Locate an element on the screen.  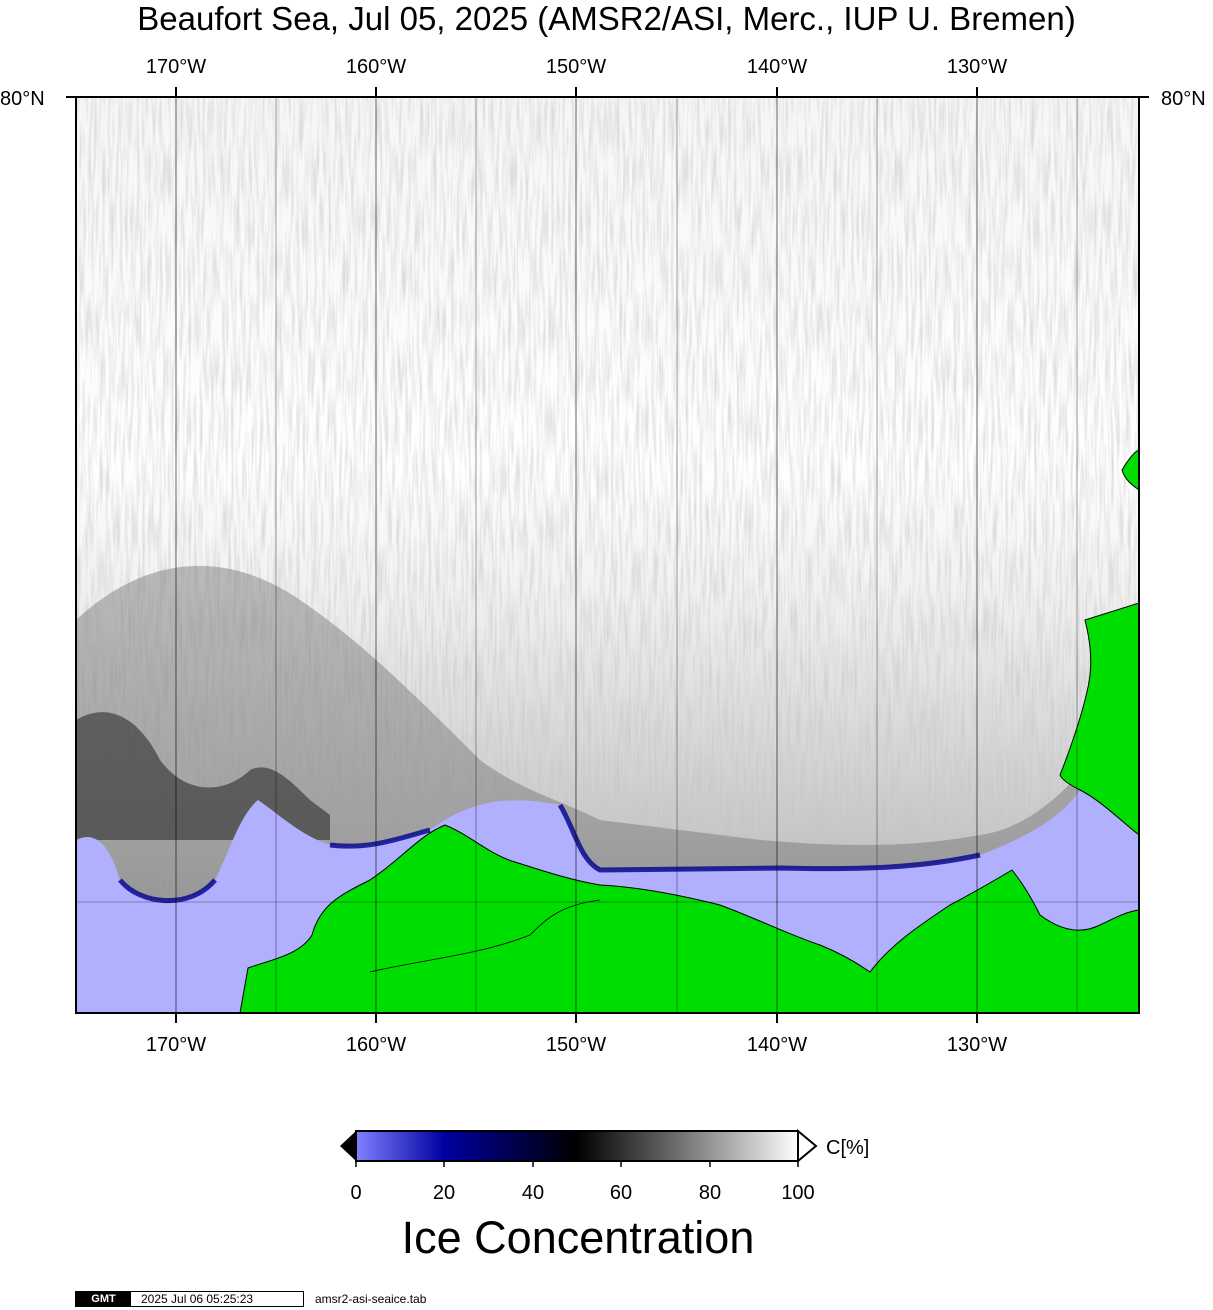
lon-label-top-150w: 150°W is located at coordinates (576, 67).